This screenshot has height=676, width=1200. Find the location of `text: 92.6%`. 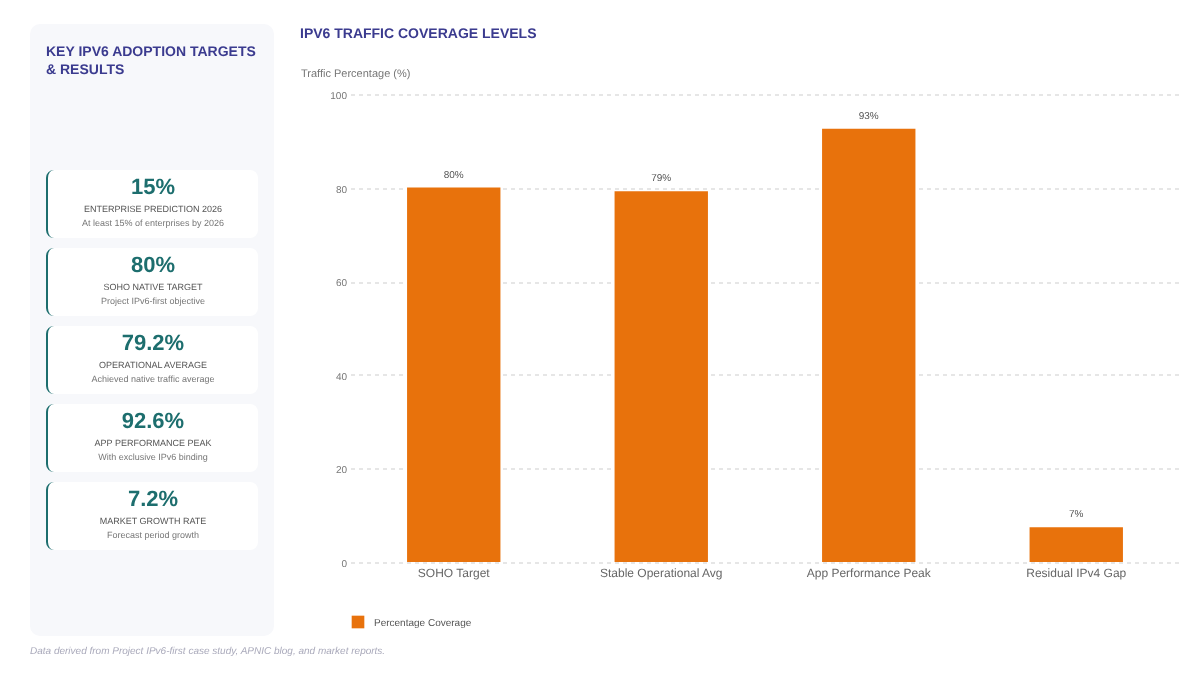

text: 92.6% is located at coordinates (153, 423).